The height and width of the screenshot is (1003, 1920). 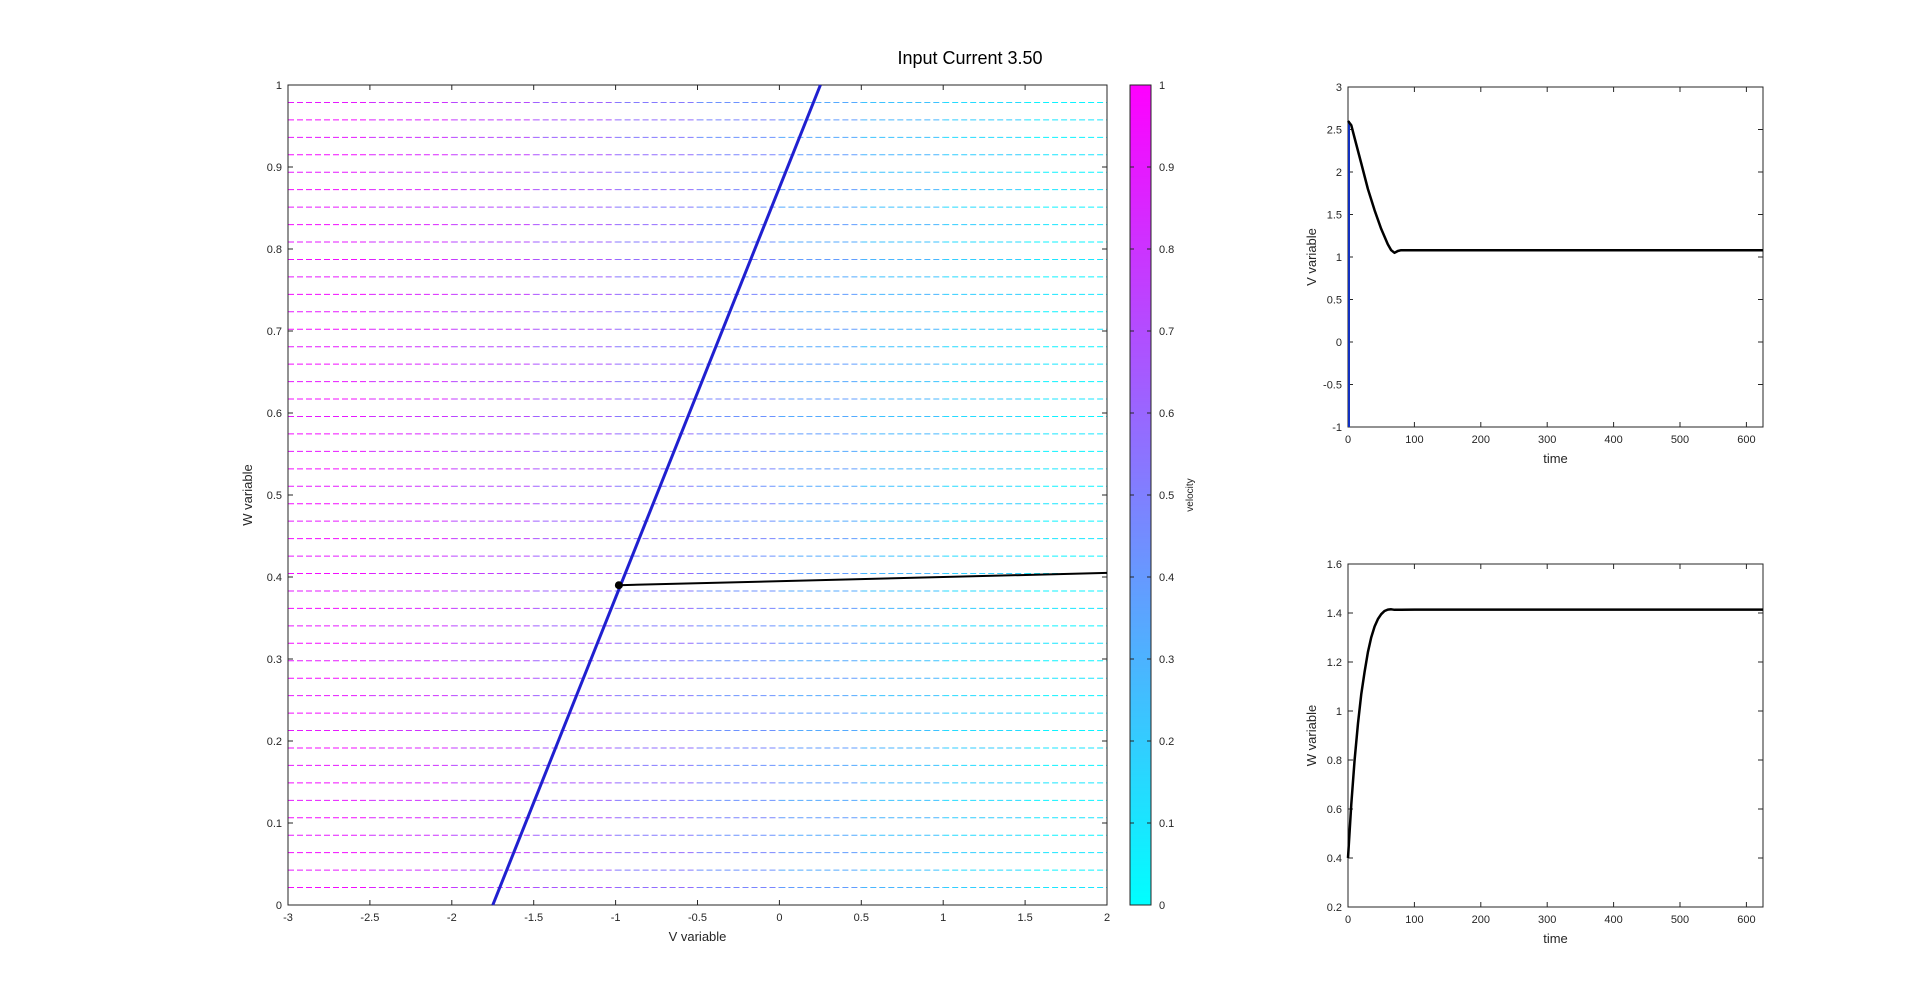 I want to click on y-tick-label: 0.9, so click(x=274, y=168).